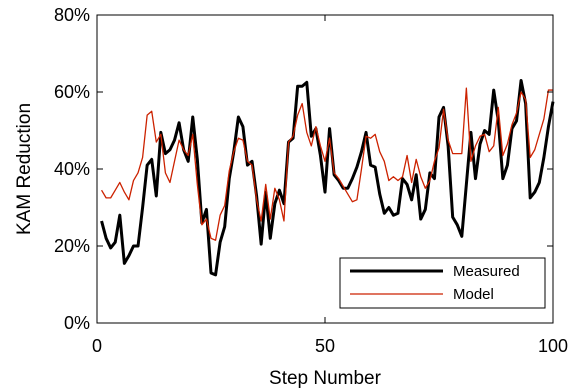 This screenshot has height=391, width=571. What do you see at coordinates (72, 169) in the screenshot?
I see `y-tick-label: 40%` at bounding box center [72, 169].